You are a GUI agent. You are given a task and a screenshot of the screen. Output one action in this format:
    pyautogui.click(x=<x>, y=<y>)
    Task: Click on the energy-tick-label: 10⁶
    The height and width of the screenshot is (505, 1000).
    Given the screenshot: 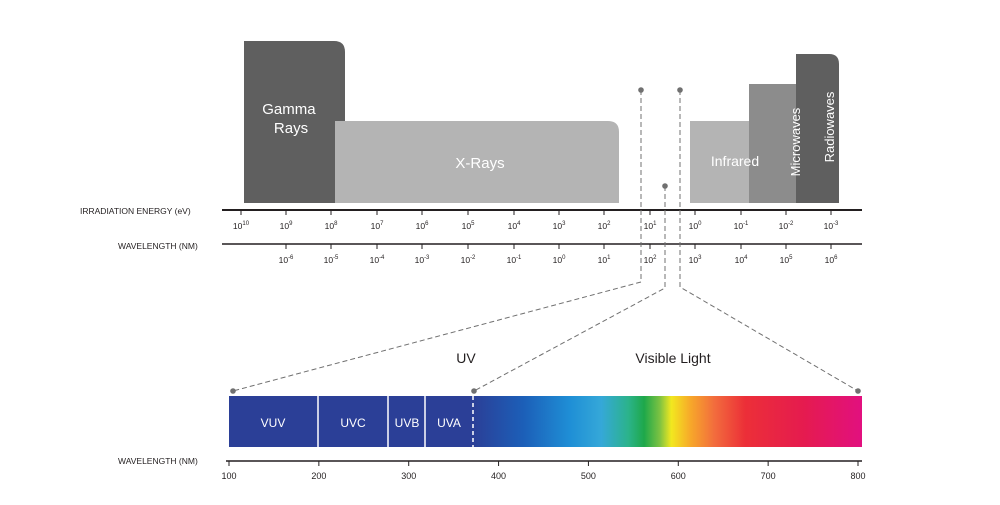 What is the action you would take?
    pyautogui.click(x=422, y=226)
    